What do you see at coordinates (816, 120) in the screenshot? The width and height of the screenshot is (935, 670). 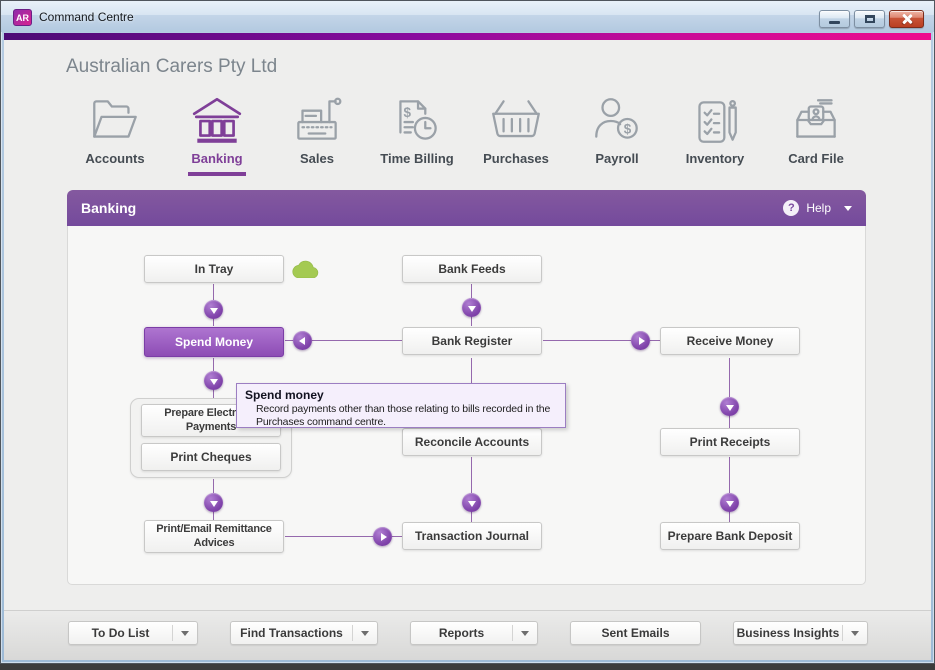 I see `card-drawer-icon` at bounding box center [816, 120].